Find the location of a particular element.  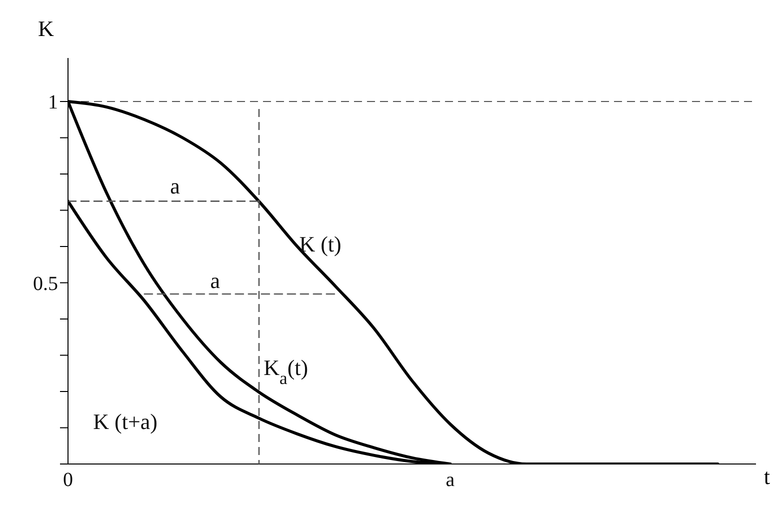

y-axis-title: K is located at coordinates (46, 29).